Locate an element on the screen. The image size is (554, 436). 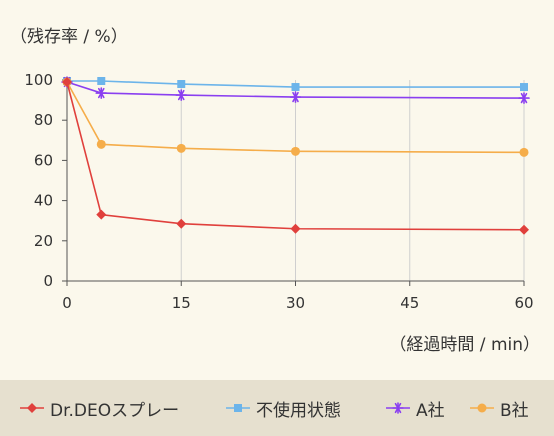
y-tick-label: 40 is located at coordinates (43, 201).